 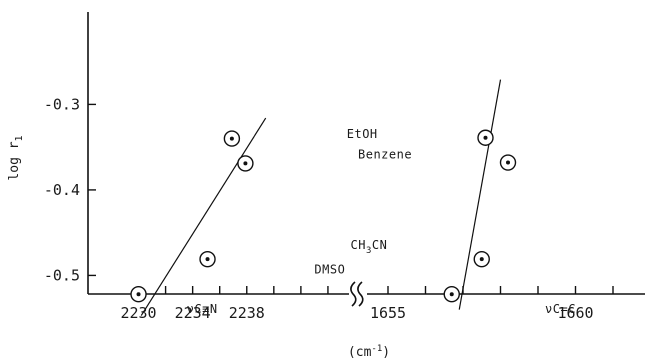 What do you see at coordinates (369, 247) in the screenshot?
I see `solvent-label: CH3CN` at bounding box center [369, 247].